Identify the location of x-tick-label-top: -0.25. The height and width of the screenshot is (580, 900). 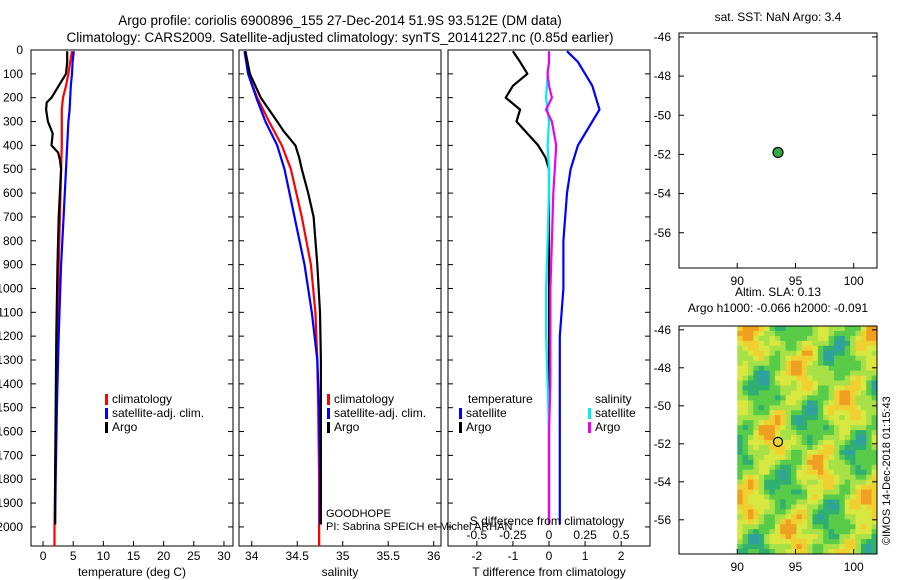
(513, 535).